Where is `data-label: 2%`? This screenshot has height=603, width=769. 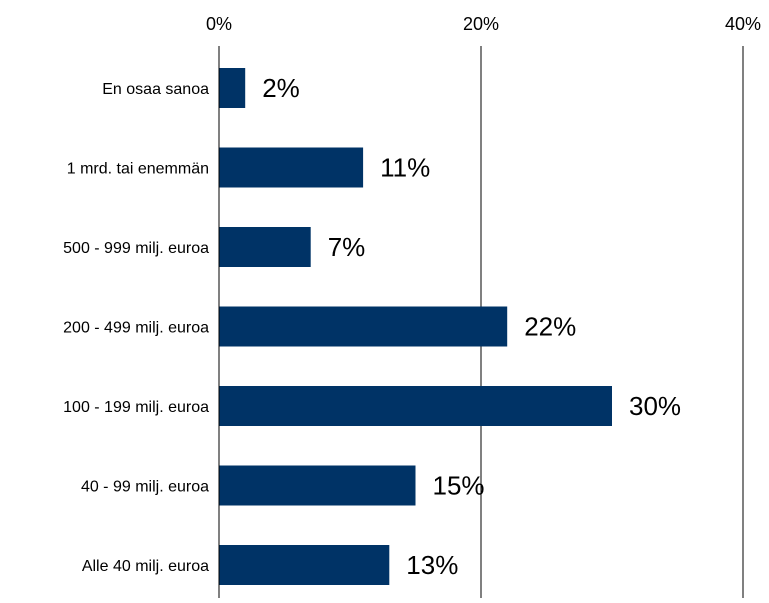
data-label: 2% is located at coordinates (281, 88).